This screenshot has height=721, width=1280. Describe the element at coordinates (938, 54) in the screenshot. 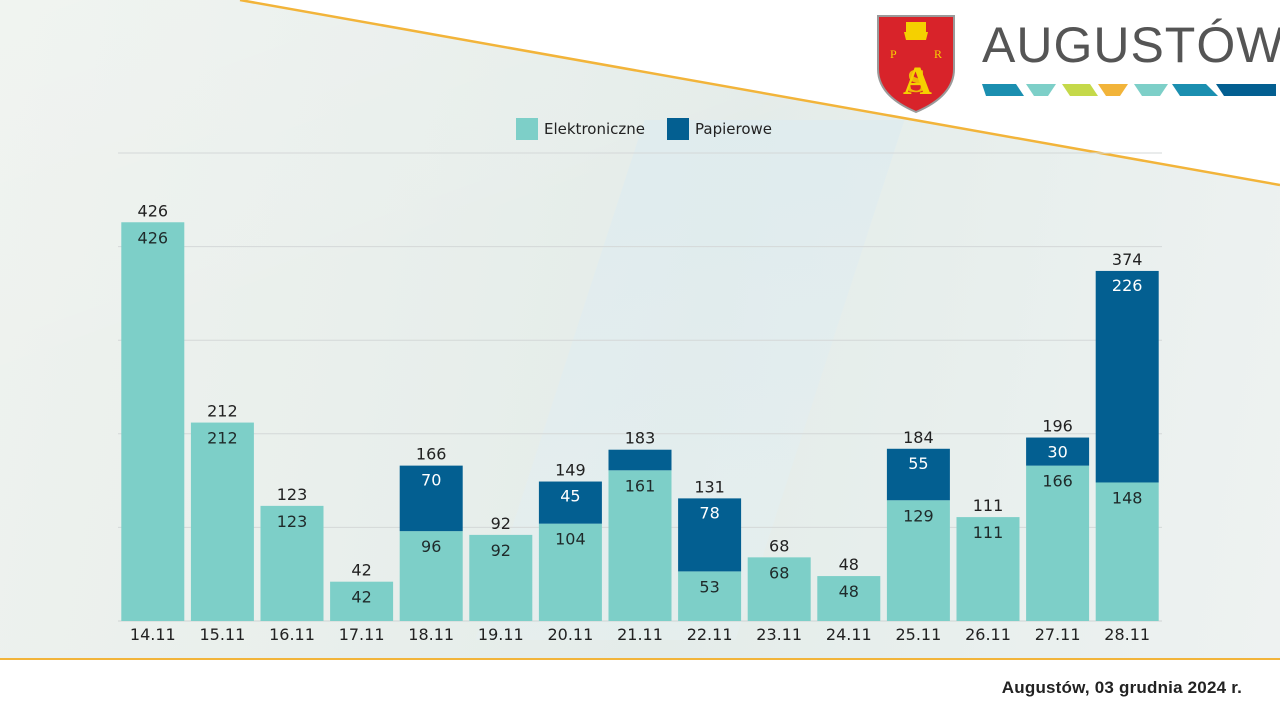

I see `crest-letter-r: R` at that location.